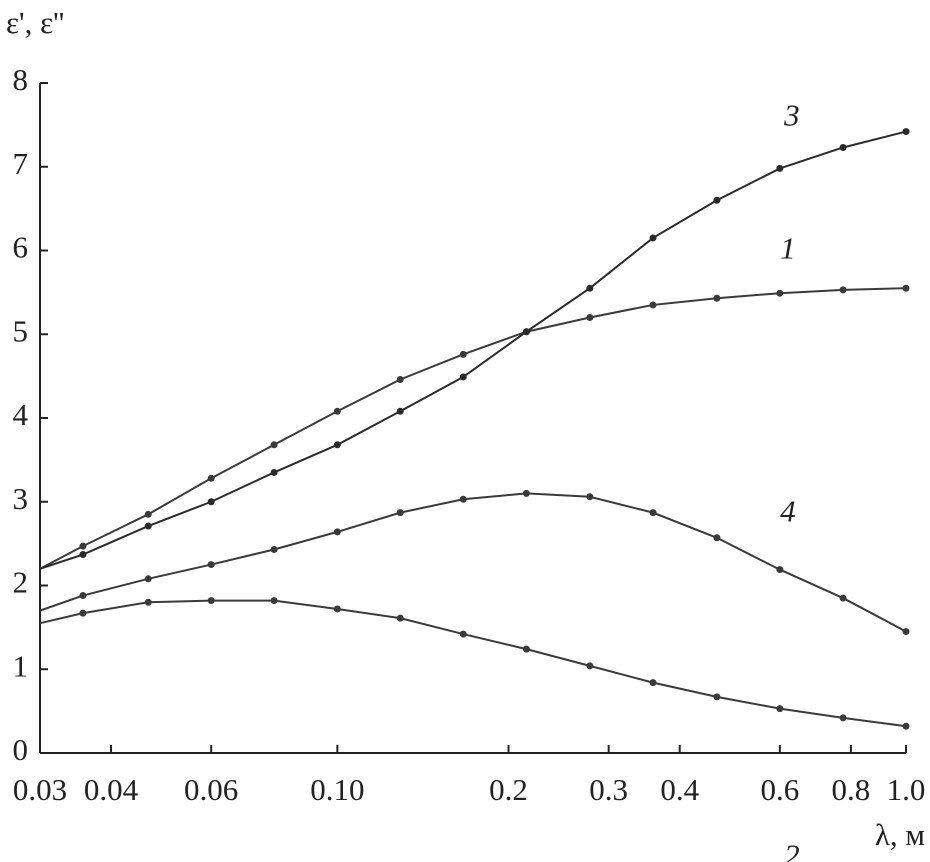 The height and width of the screenshot is (862, 930). What do you see at coordinates (21, 163) in the screenshot?
I see `y-tick-label: 7` at bounding box center [21, 163].